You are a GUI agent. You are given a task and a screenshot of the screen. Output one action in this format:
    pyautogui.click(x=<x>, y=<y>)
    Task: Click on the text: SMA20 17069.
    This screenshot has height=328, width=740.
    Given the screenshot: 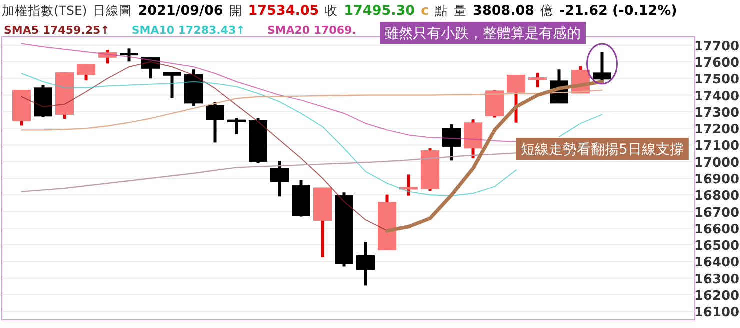 What is the action you would take?
    pyautogui.click(x=311, y=30)
    